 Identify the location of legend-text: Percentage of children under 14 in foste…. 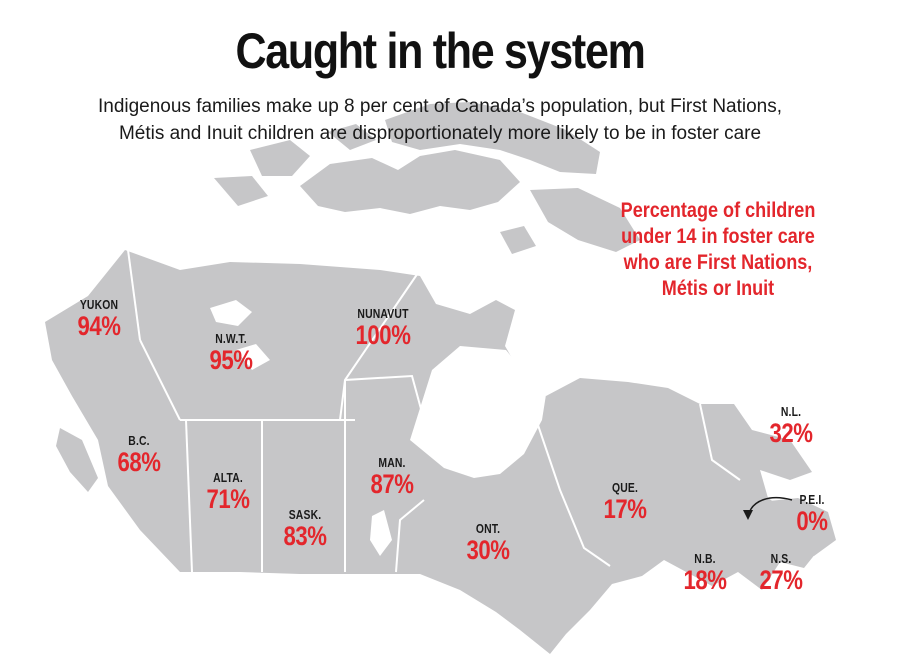
(718, 250).